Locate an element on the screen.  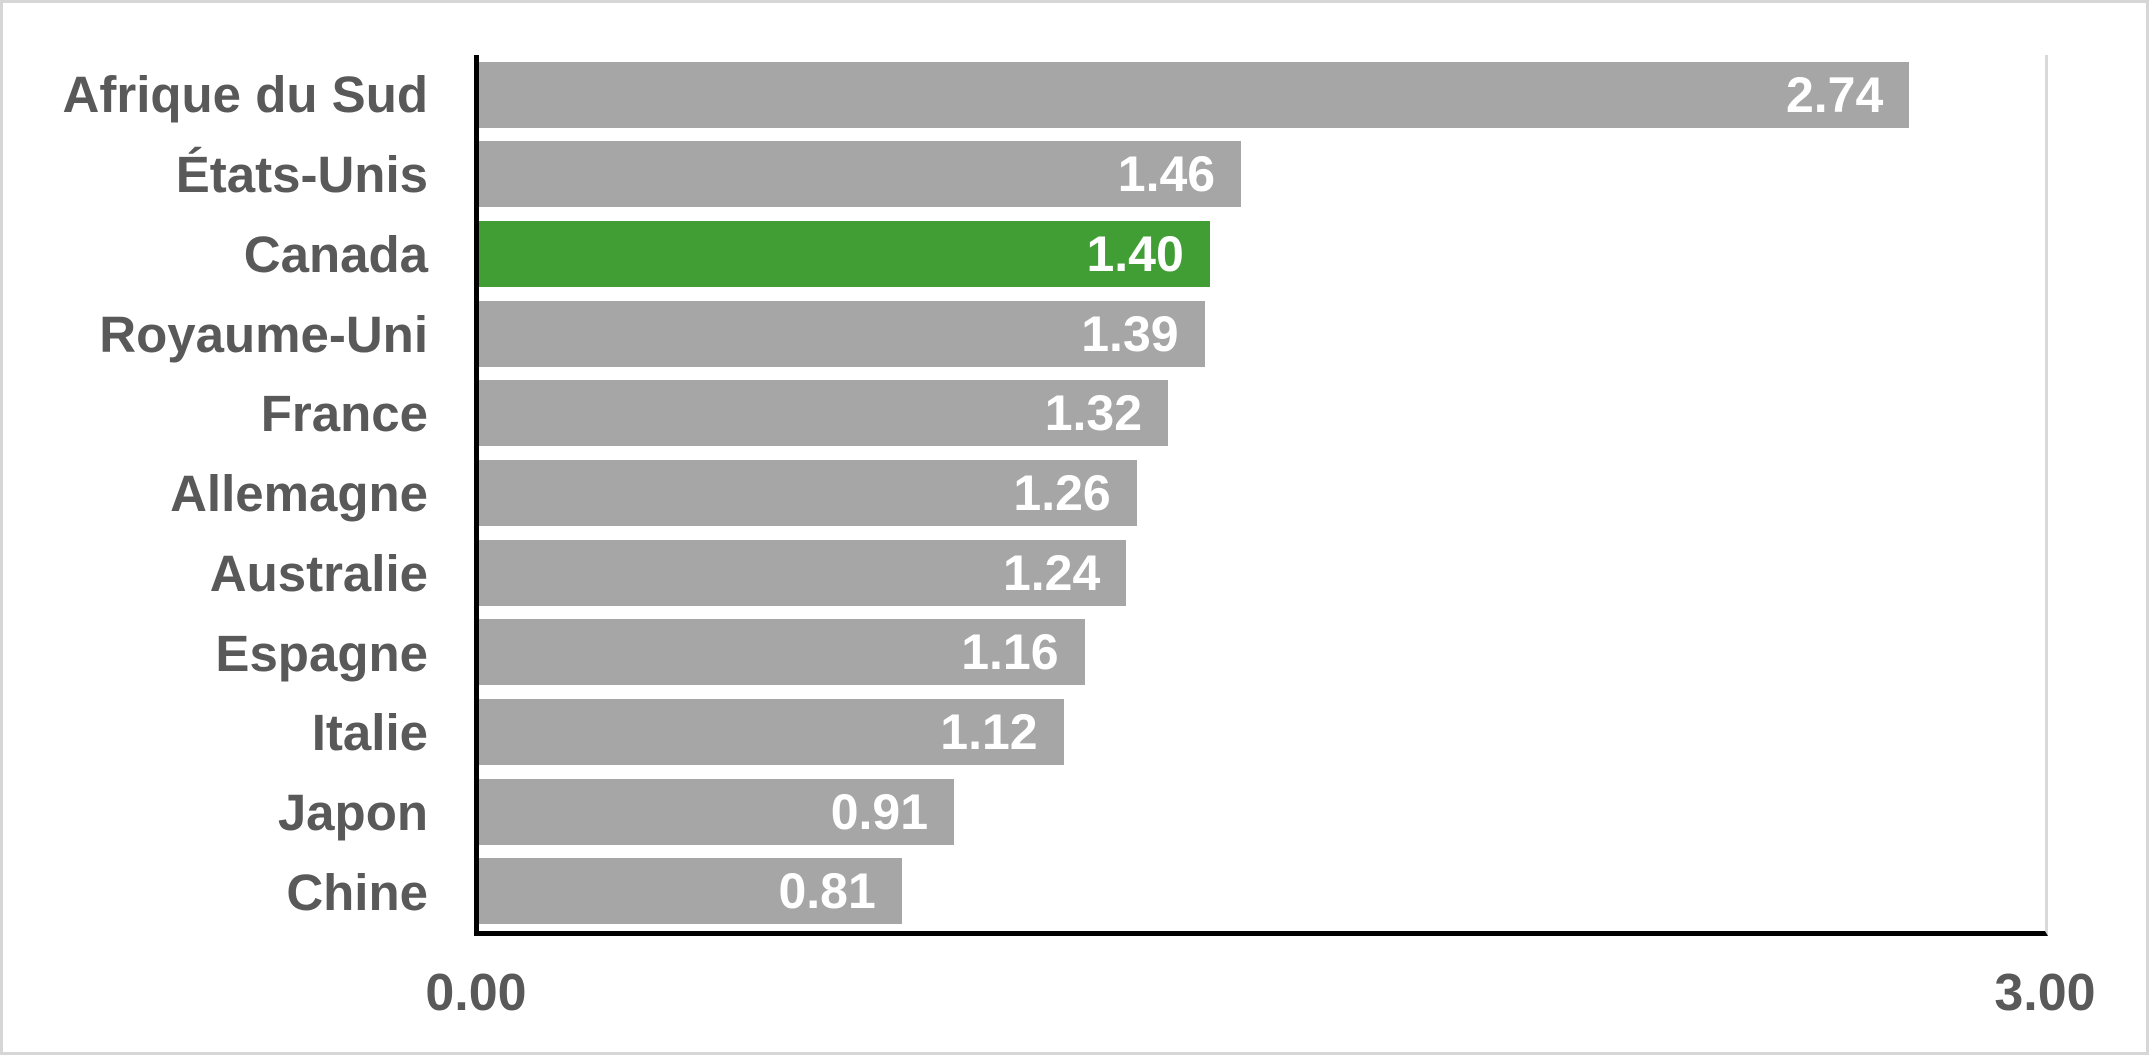
bar-row-royaume-uni: 1.39 is located at coordinates (1262, 334).